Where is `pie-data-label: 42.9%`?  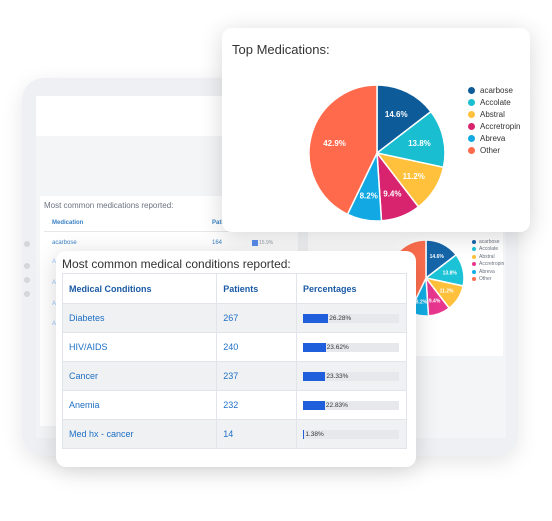 pie-data-label: 42.9% is located at coordinates (334, 143).